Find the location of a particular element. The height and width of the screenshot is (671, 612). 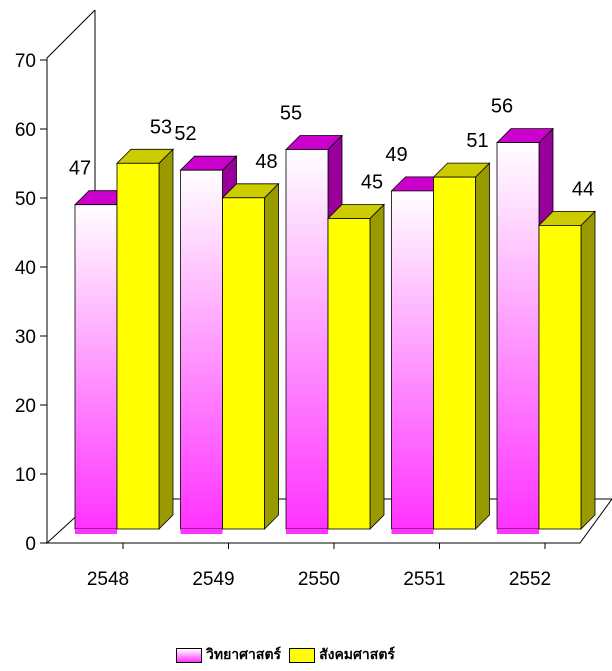

legend-label-social: สังคมศาสตร์ is located at coordinates (357, 655).